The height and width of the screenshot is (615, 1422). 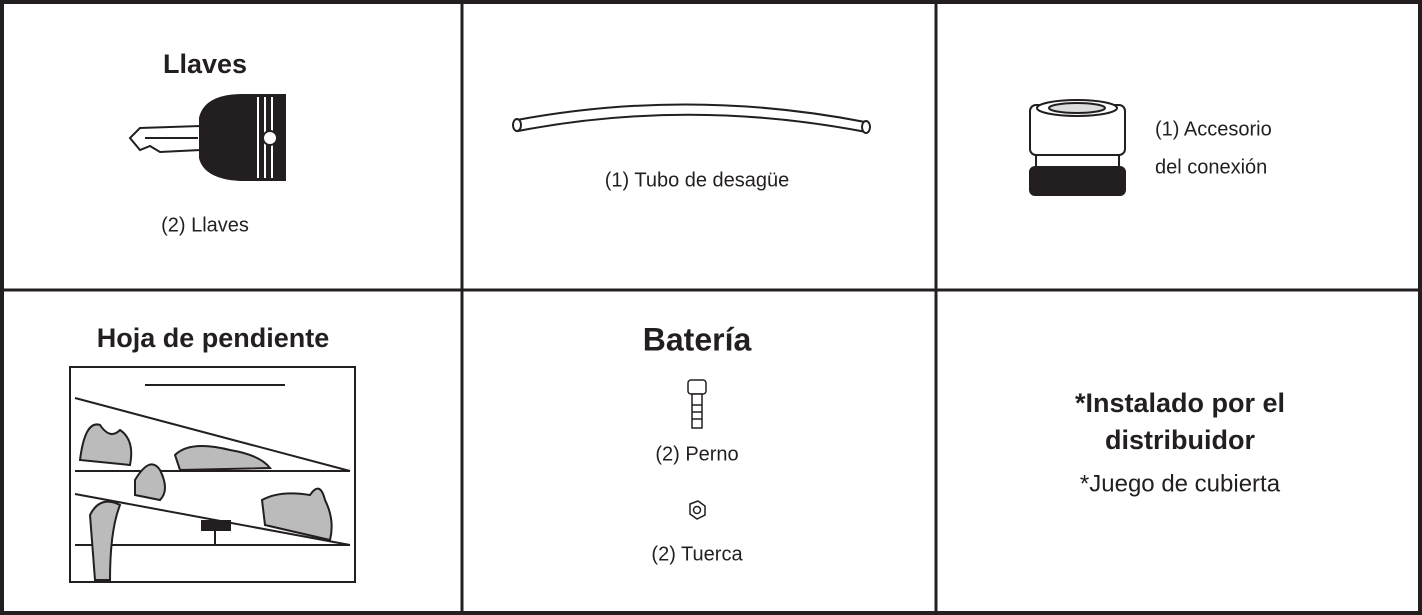 What do you see at coordinates (1077, 147) in the screenshot?
I see `fitting-icon` at bounding box center [1077, 147].